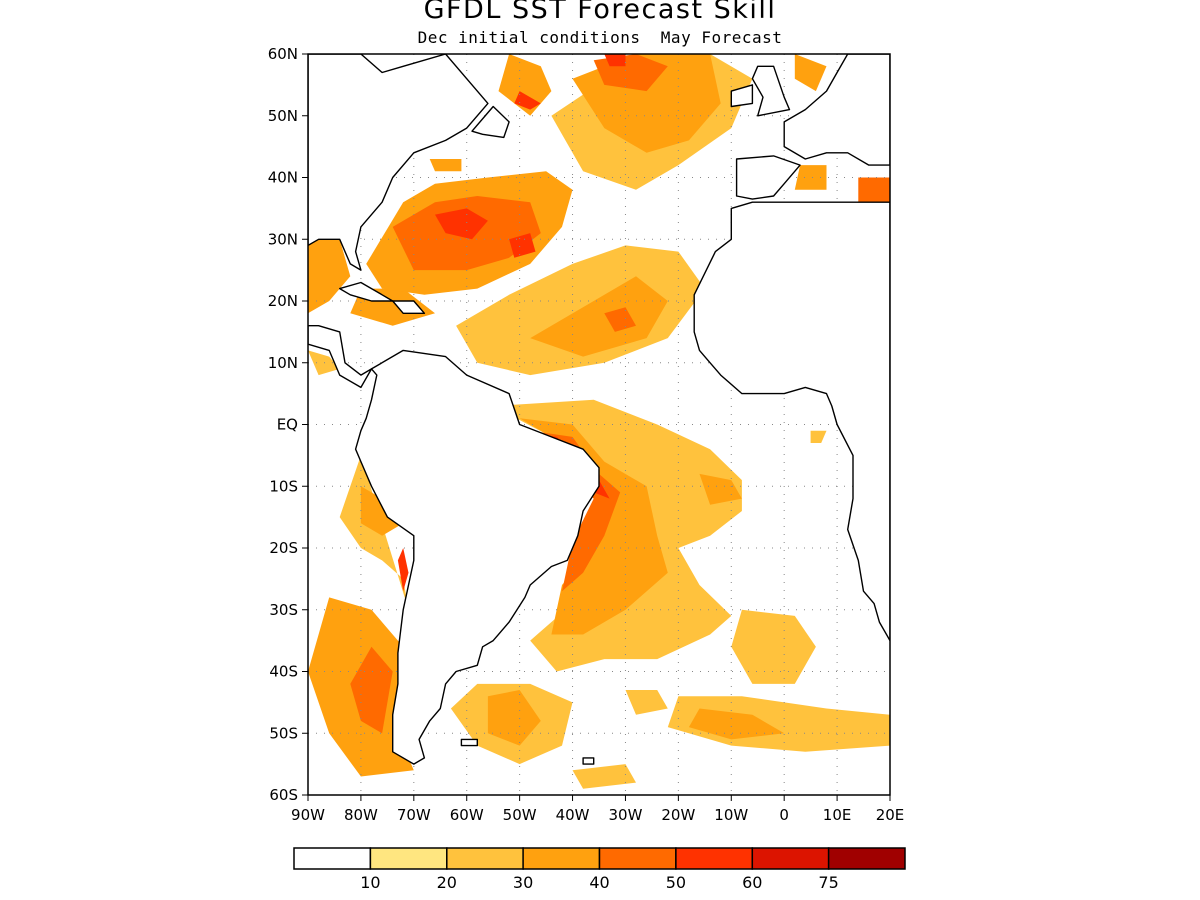 The width and height of the screenshot is (1200, 900). Describe the element at coordinates (283, 363) in the screenshot. I see `lat-tick-label: 10N` at that location.